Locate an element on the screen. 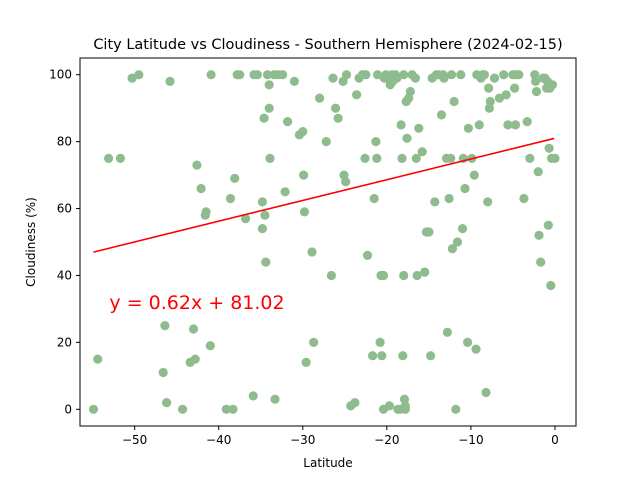  x-axis-label: Latitude is located at coordinates (327, 463).